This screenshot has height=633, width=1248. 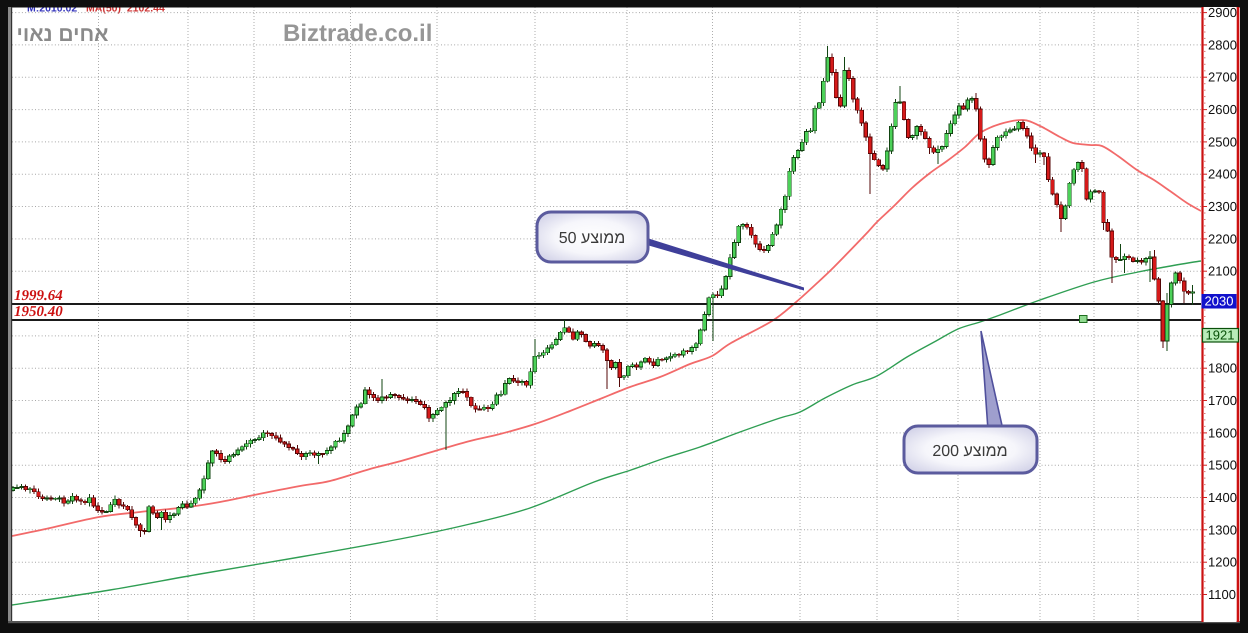 I want to click on svg-text: 1800, so click(x=1222, y=368).